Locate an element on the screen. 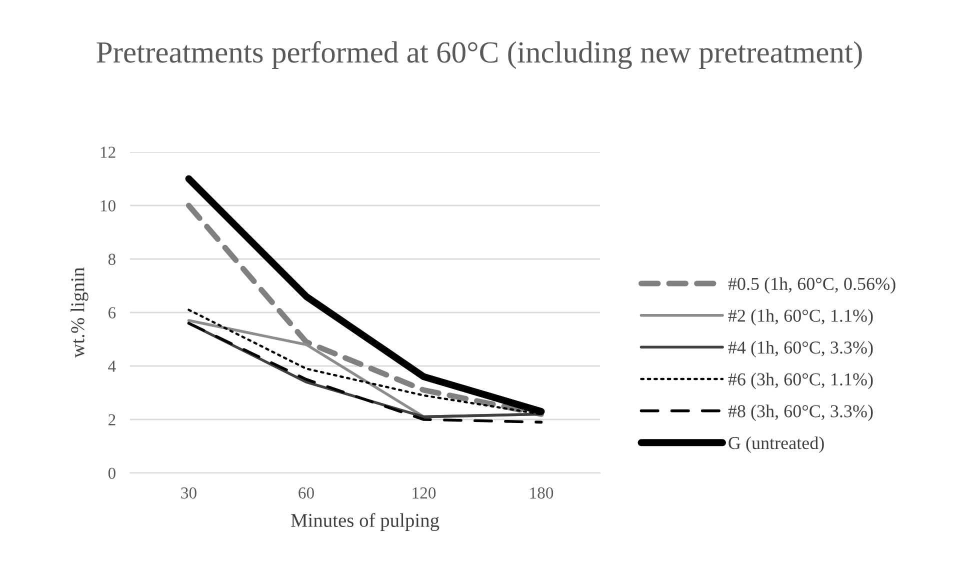 The image size is (959, 585). y-tick-label: 0 is located at coordinates (112, 473).